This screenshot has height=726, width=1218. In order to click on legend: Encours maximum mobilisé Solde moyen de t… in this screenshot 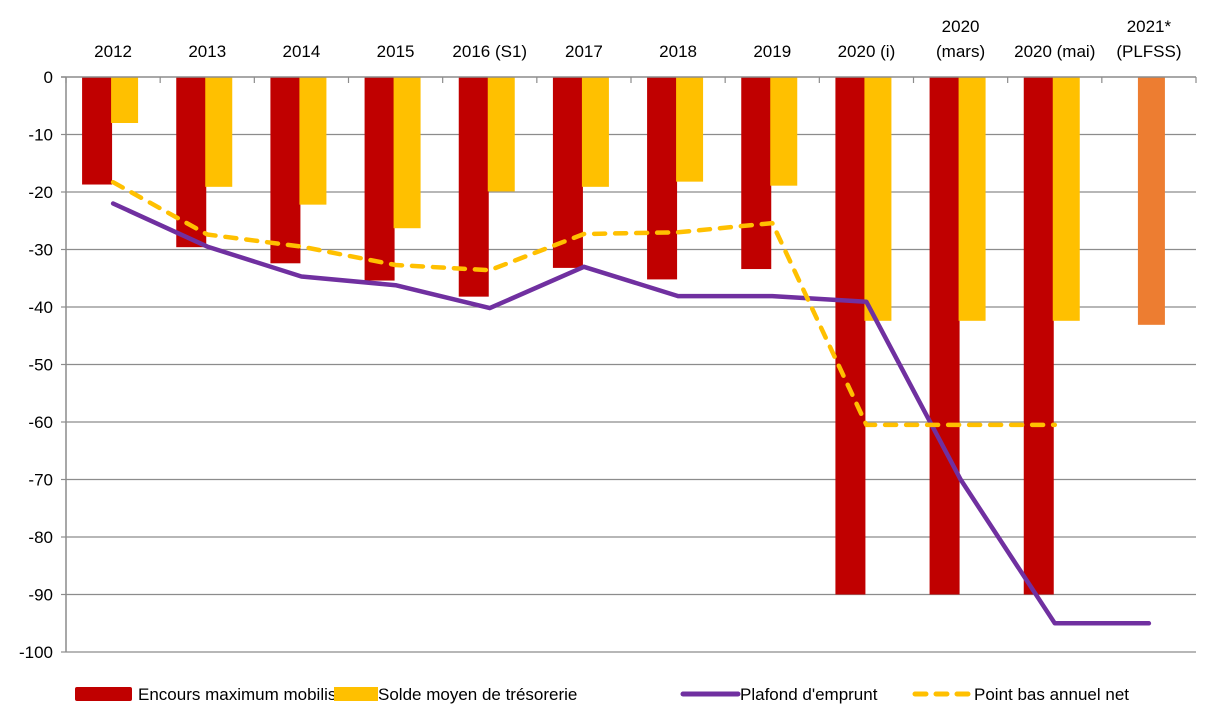, I will do `click(602, 694)`.